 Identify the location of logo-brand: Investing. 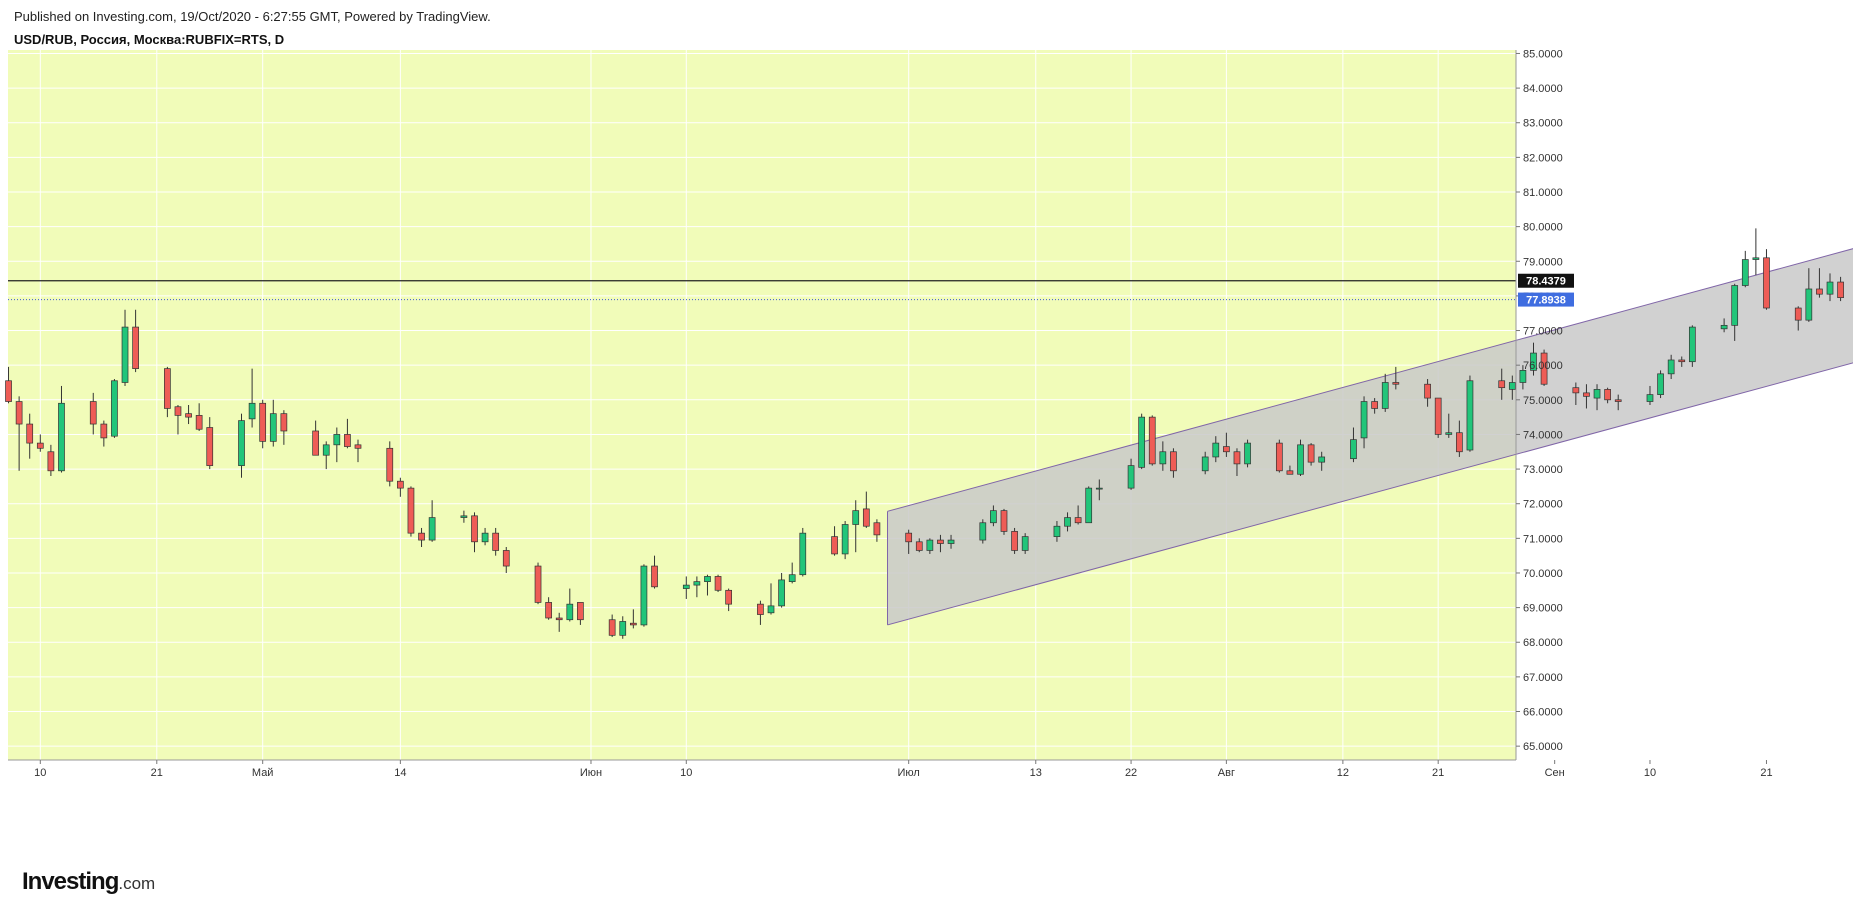
(70, 881).